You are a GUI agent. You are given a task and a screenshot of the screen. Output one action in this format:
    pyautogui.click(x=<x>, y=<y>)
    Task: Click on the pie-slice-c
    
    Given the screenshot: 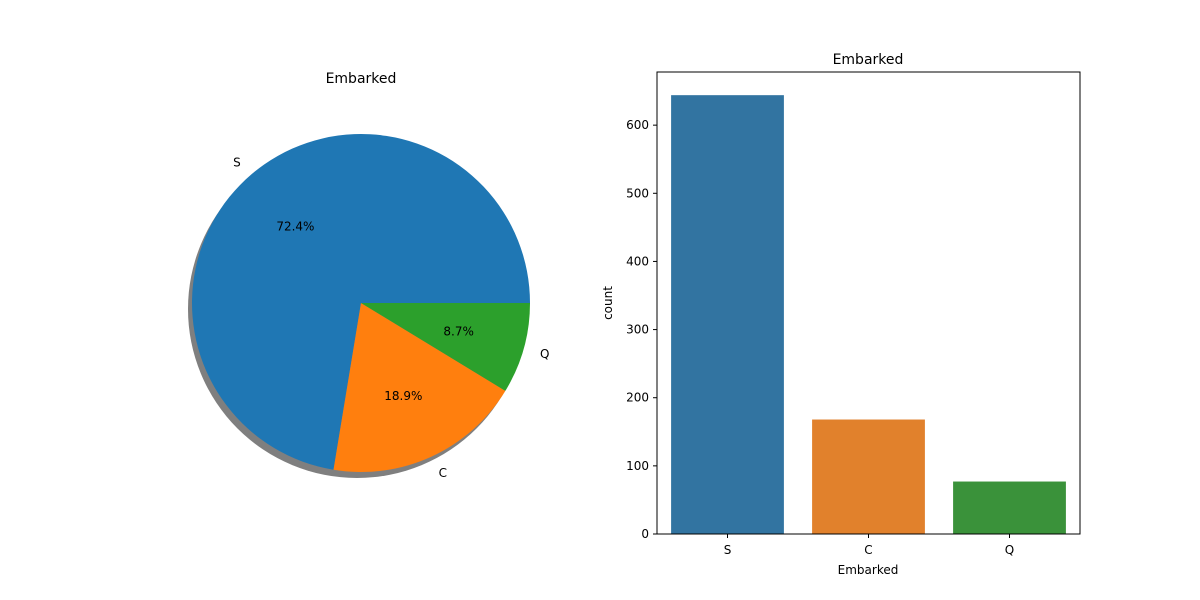 What is the action you would take?
    pyautogui.click(x=419, y=387)
    